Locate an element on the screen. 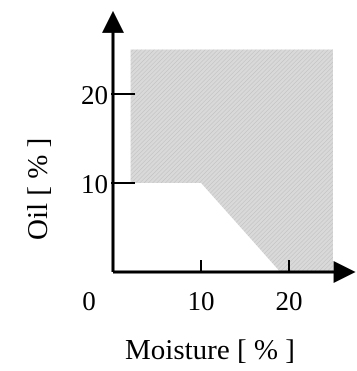  x-tick-label: 0 is located at coordinates (89, 301).